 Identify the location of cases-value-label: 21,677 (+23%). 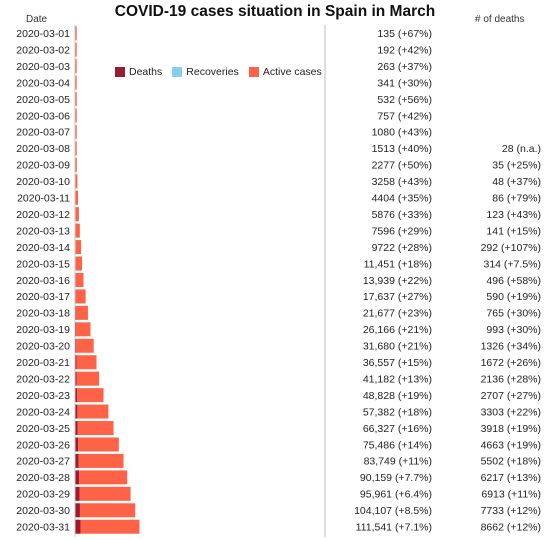
(397, 314).